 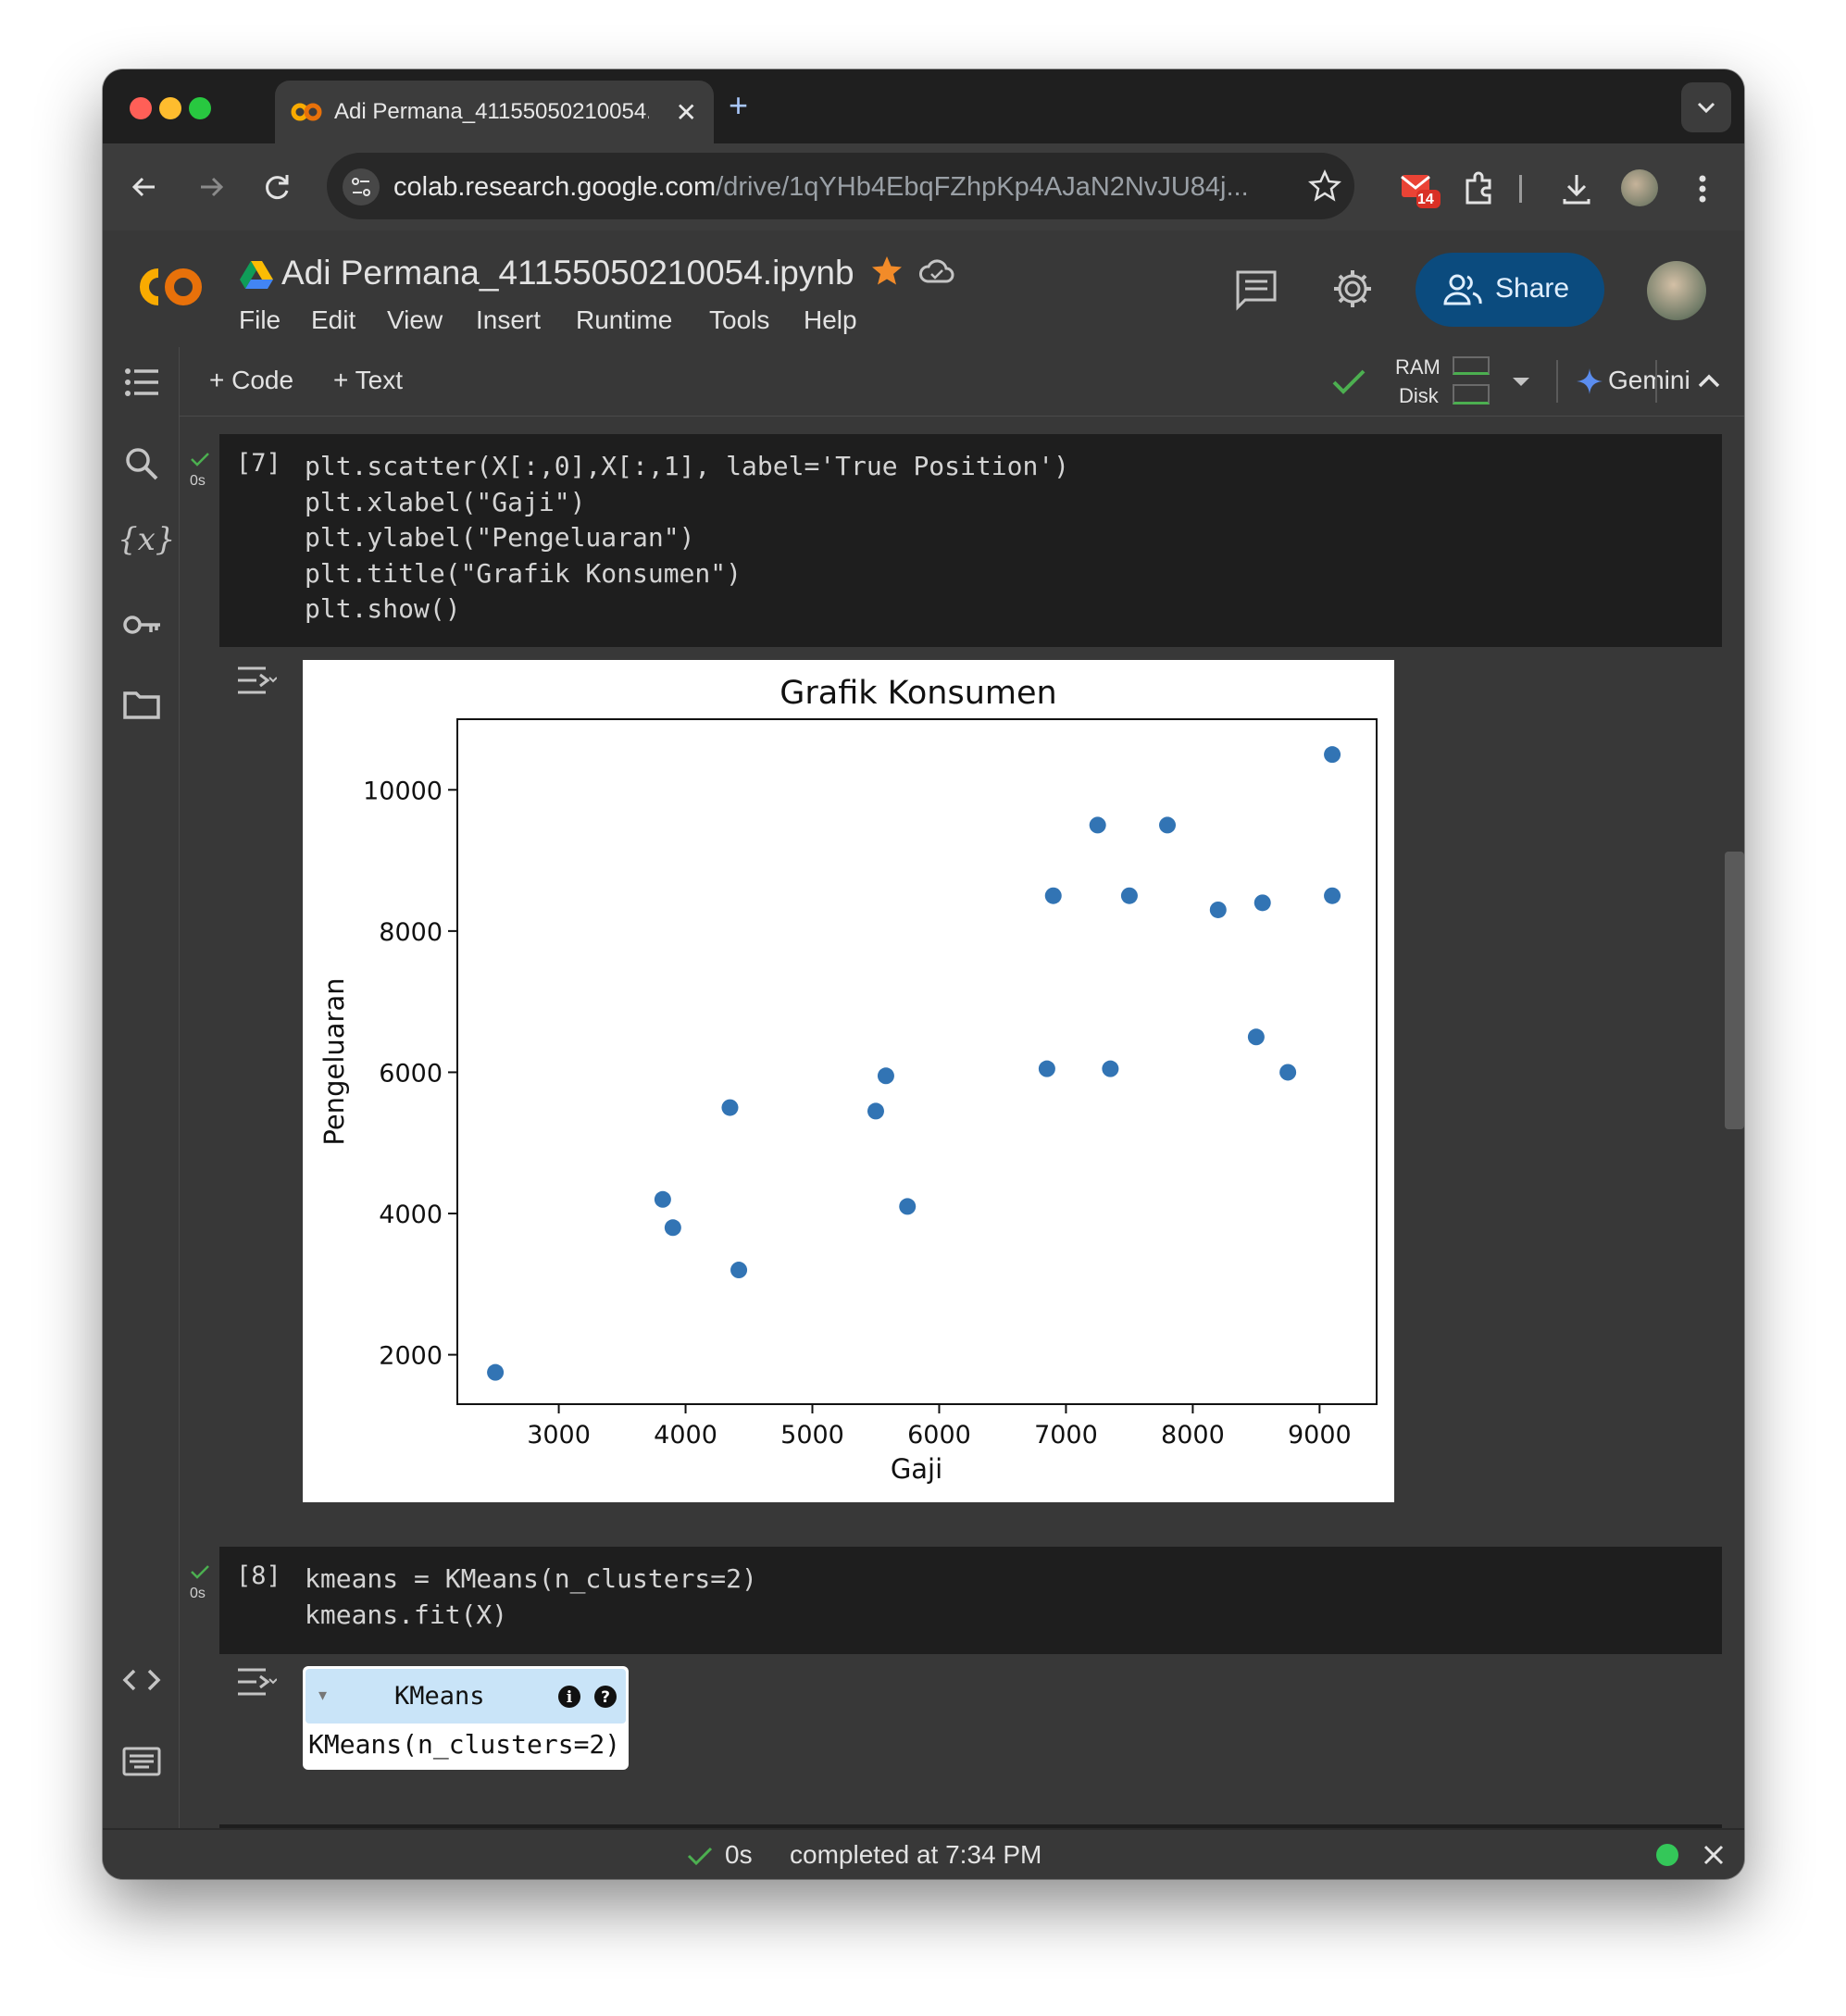 What do you see at coordinates (142, 624) in the screenshot?
I see `secrets-key-icon` at bounding box center [142, 624].